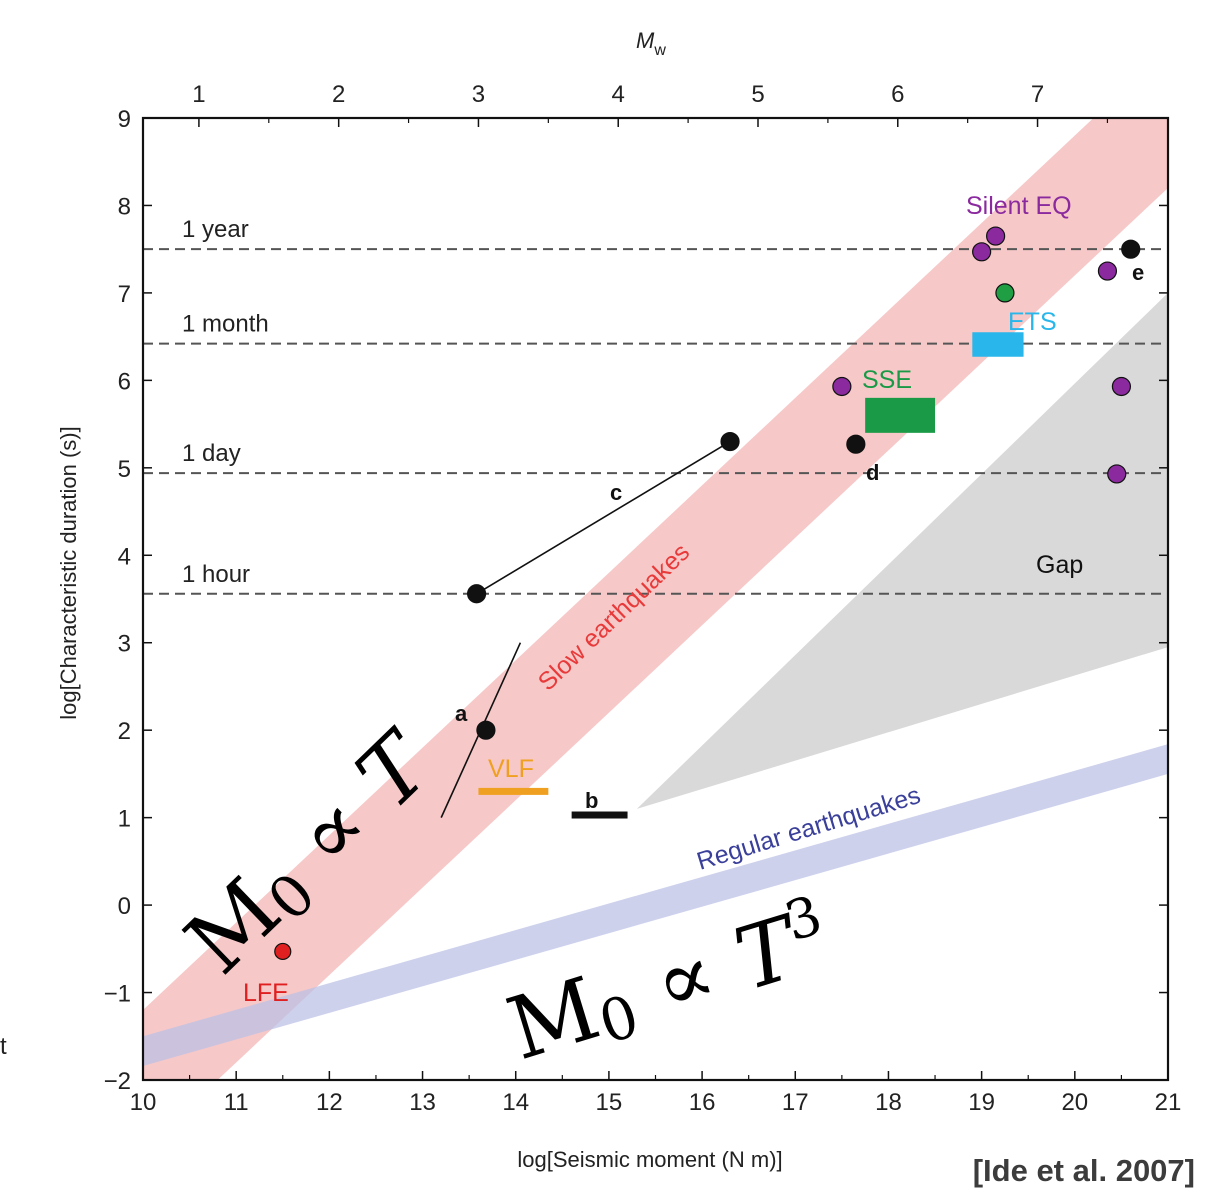 The image size is (1207, 1194). What do you see at coordinates (124, 119) in the screenshot?
I see `y-tick-label: 9` at bounding box center [124, 119].